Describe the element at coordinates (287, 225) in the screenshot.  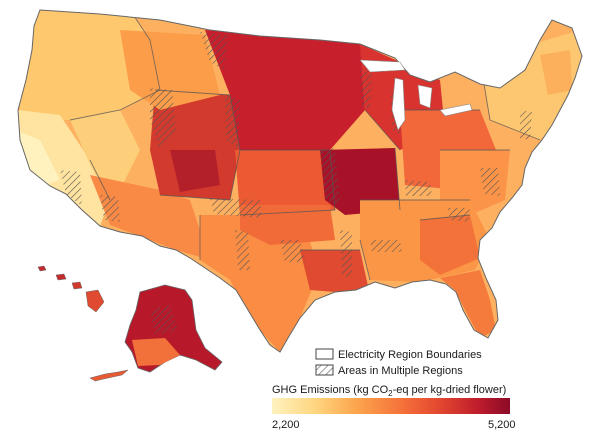
I see `region-oklahoma` at that location.